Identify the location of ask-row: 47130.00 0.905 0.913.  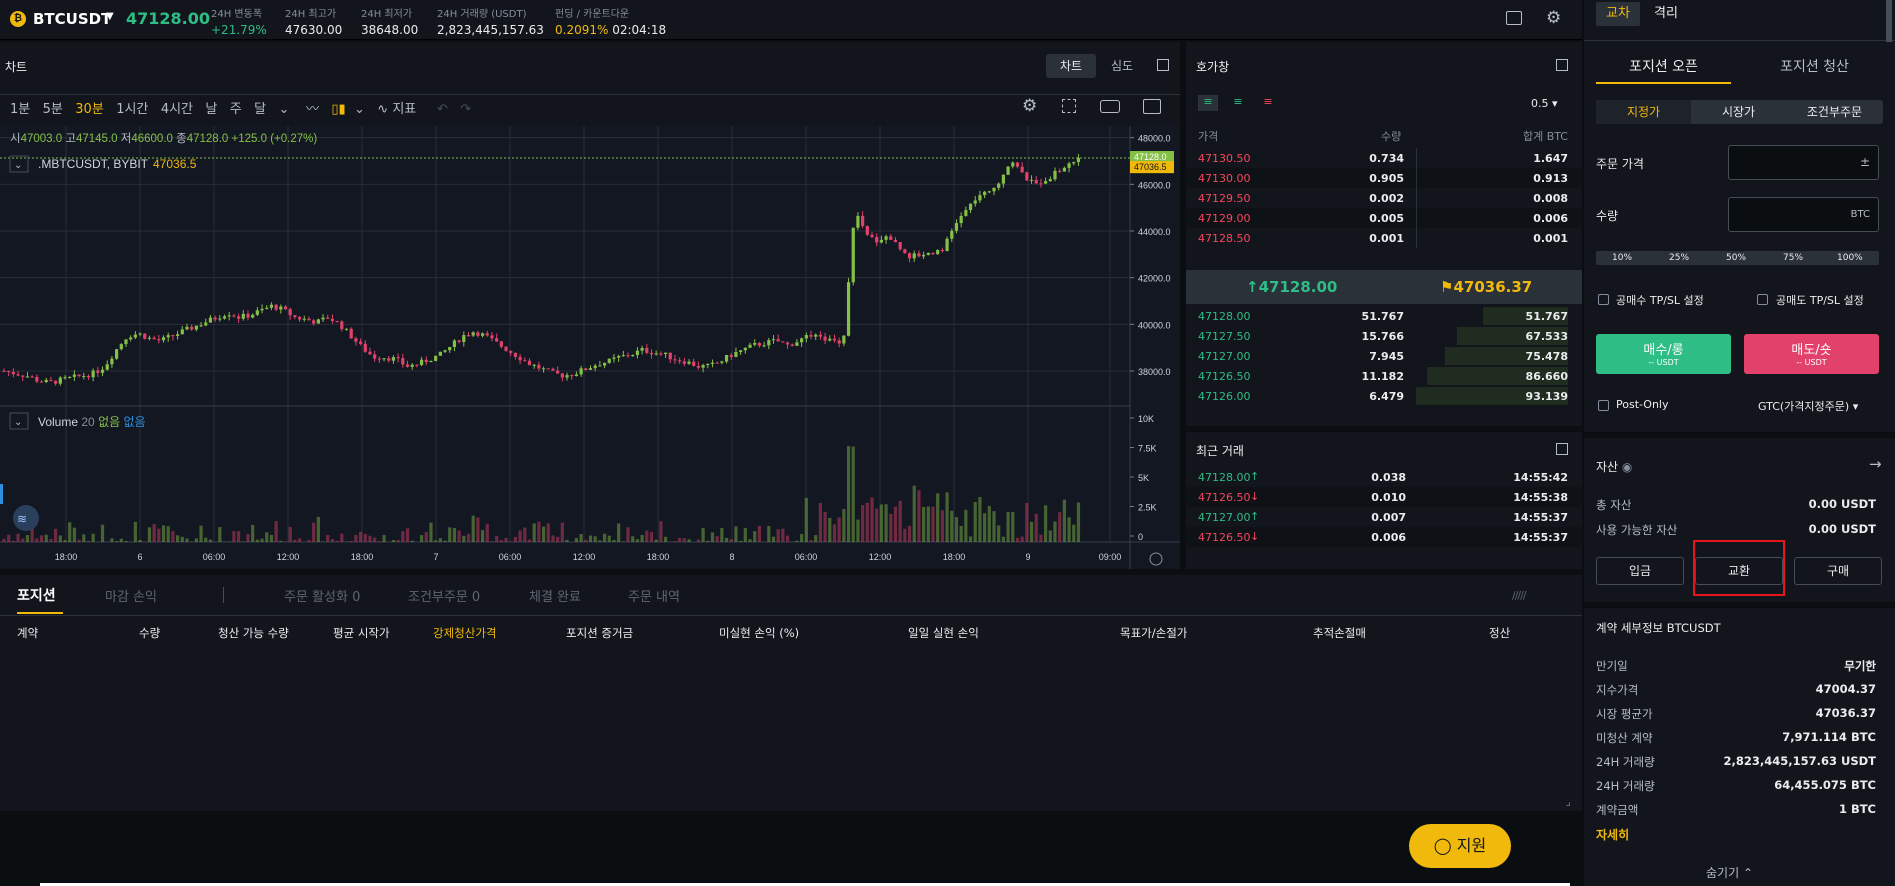
(1384, 178).